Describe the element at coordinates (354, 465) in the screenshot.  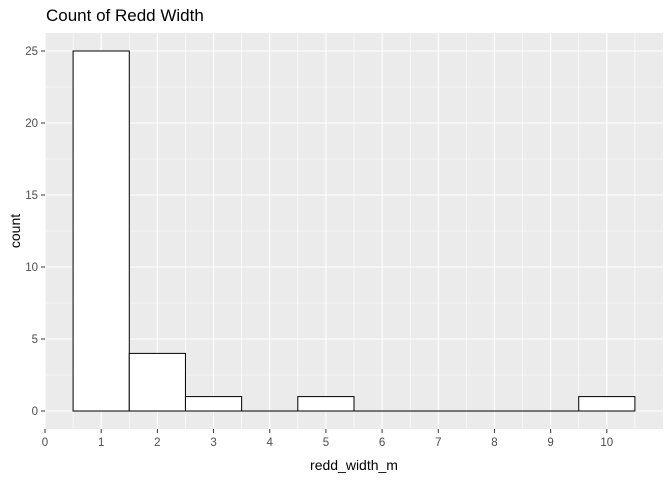
I see `x-axis-title: redd_width_m` at that location.